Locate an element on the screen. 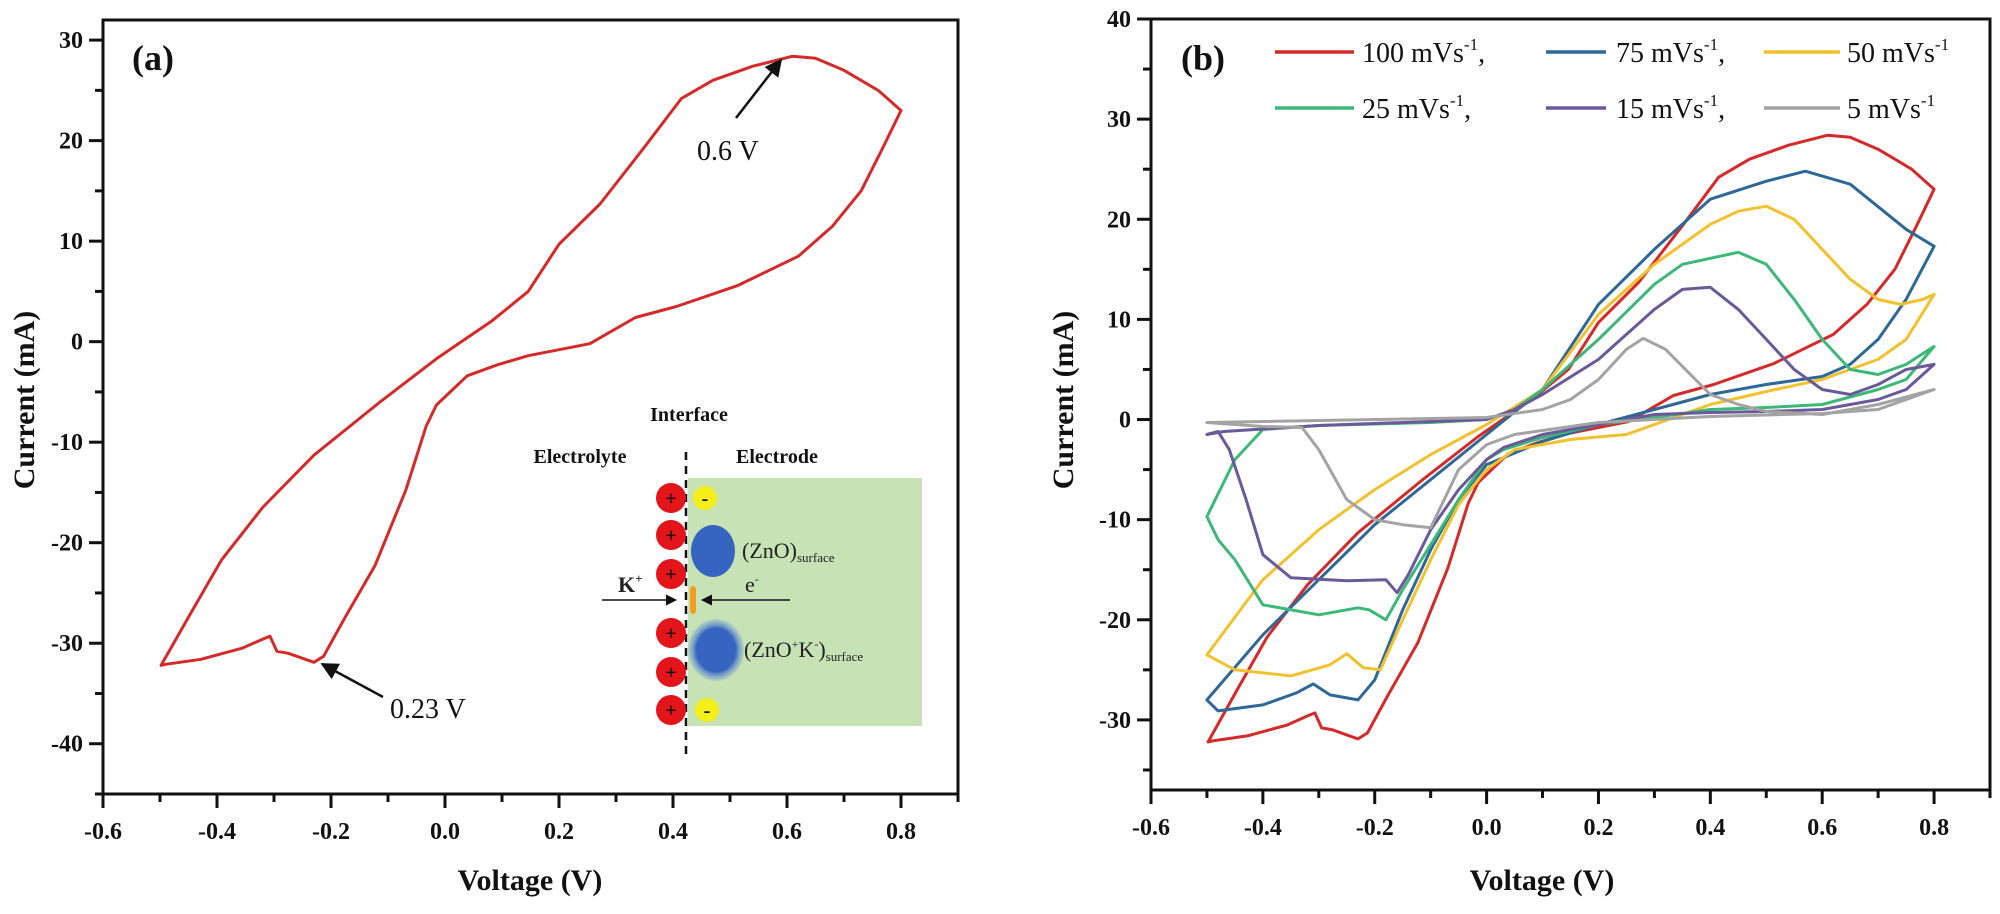 This screenshot has width=2000, height=914. valley-arrow-icon is located at coordinates (352, 680).